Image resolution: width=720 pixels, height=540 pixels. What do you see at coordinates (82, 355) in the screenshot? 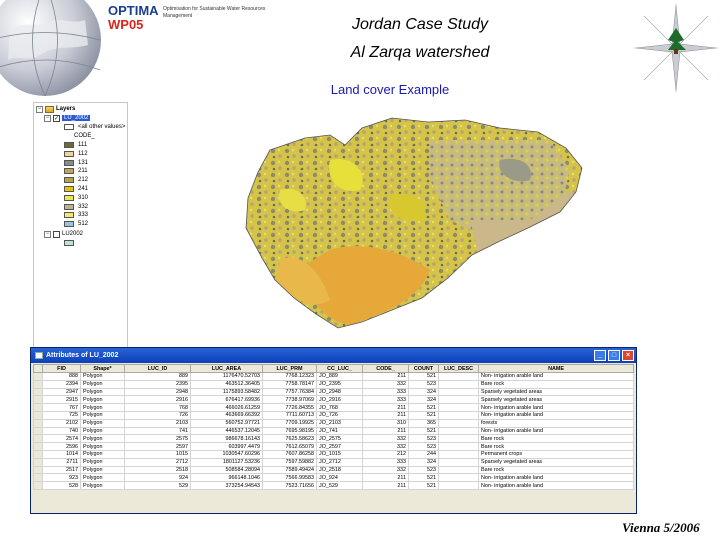
I see `window-title: Attributes of LU_2002` at bounding box center [82, 355].